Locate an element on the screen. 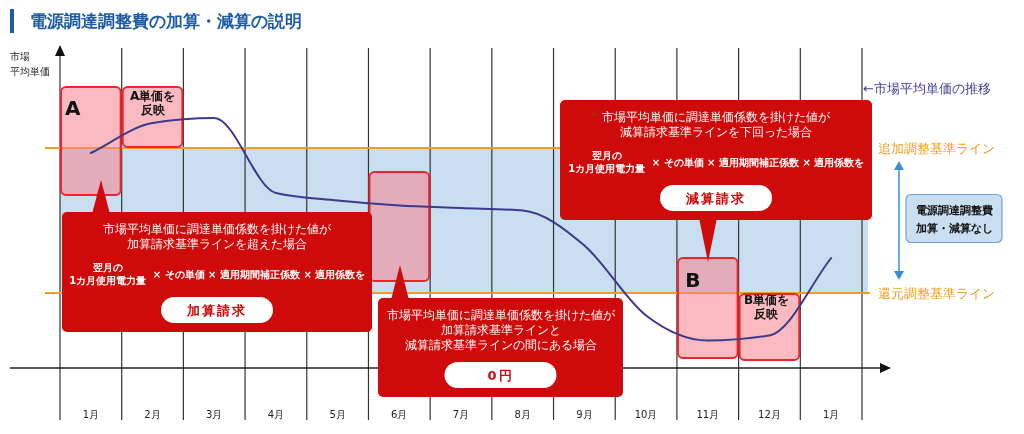  ref-line-label: 還元調整基準ライン is located at coordinates (936, 293).